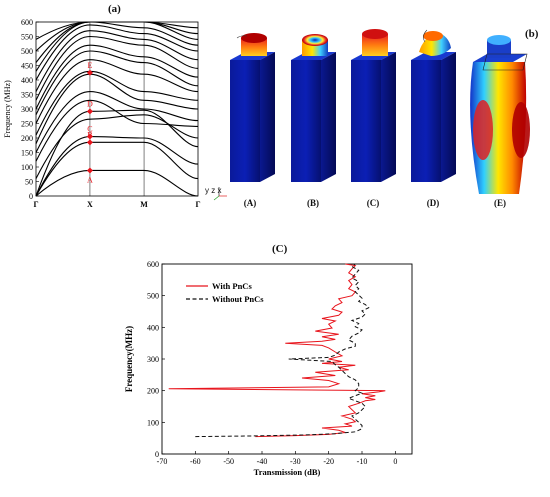 This screenshot has width=550, height=497. Describe the element at coordinates (27, 80) in the screenshot. I see `band-ytick-label: 400` at that location.